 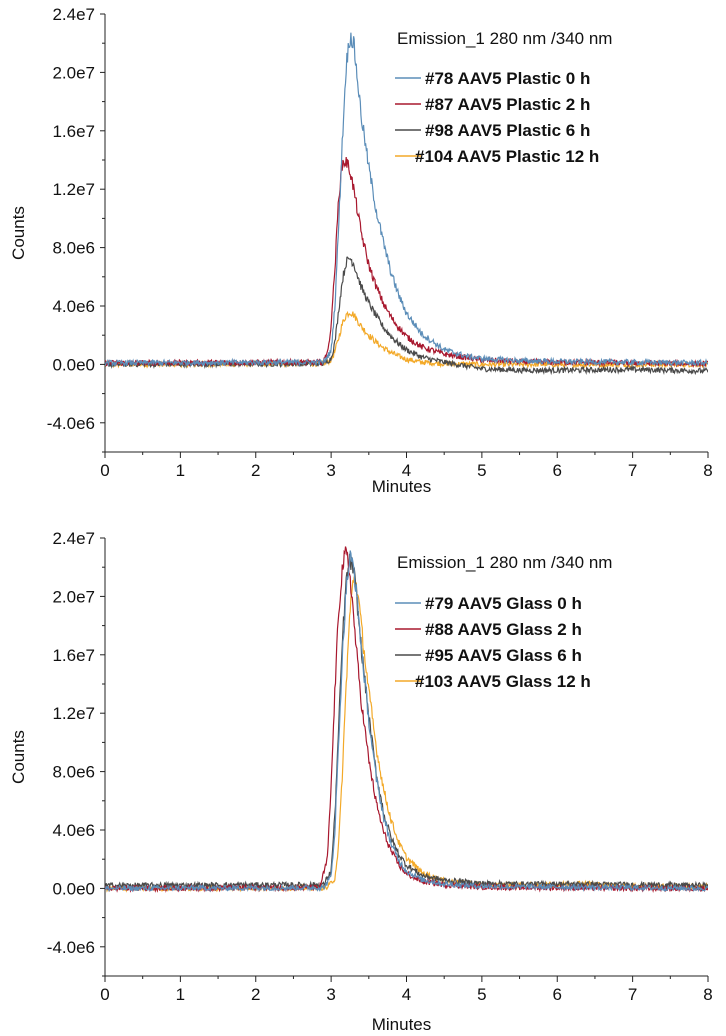 What do you see at coordinates (507, 156) in the screenshot?
I see `legend-label: #104 AAV5 Plastic 12 h` at bounding box center [507, 156].